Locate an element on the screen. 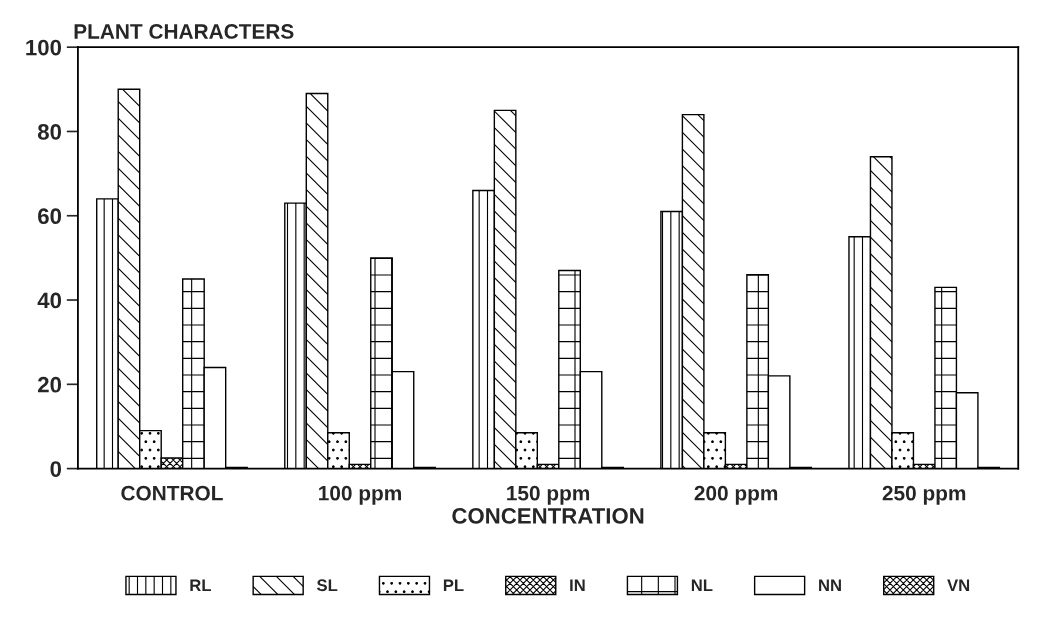 The image size is (1039, 629). y-tick-label: 60 is located at coordinates (50, 216).